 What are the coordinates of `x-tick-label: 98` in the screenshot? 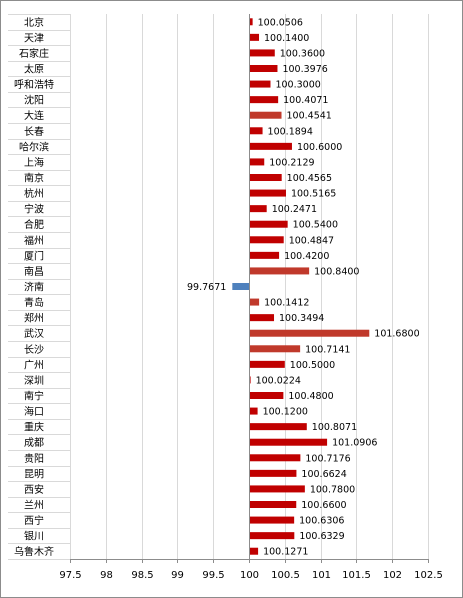 It's located at (106, 575).